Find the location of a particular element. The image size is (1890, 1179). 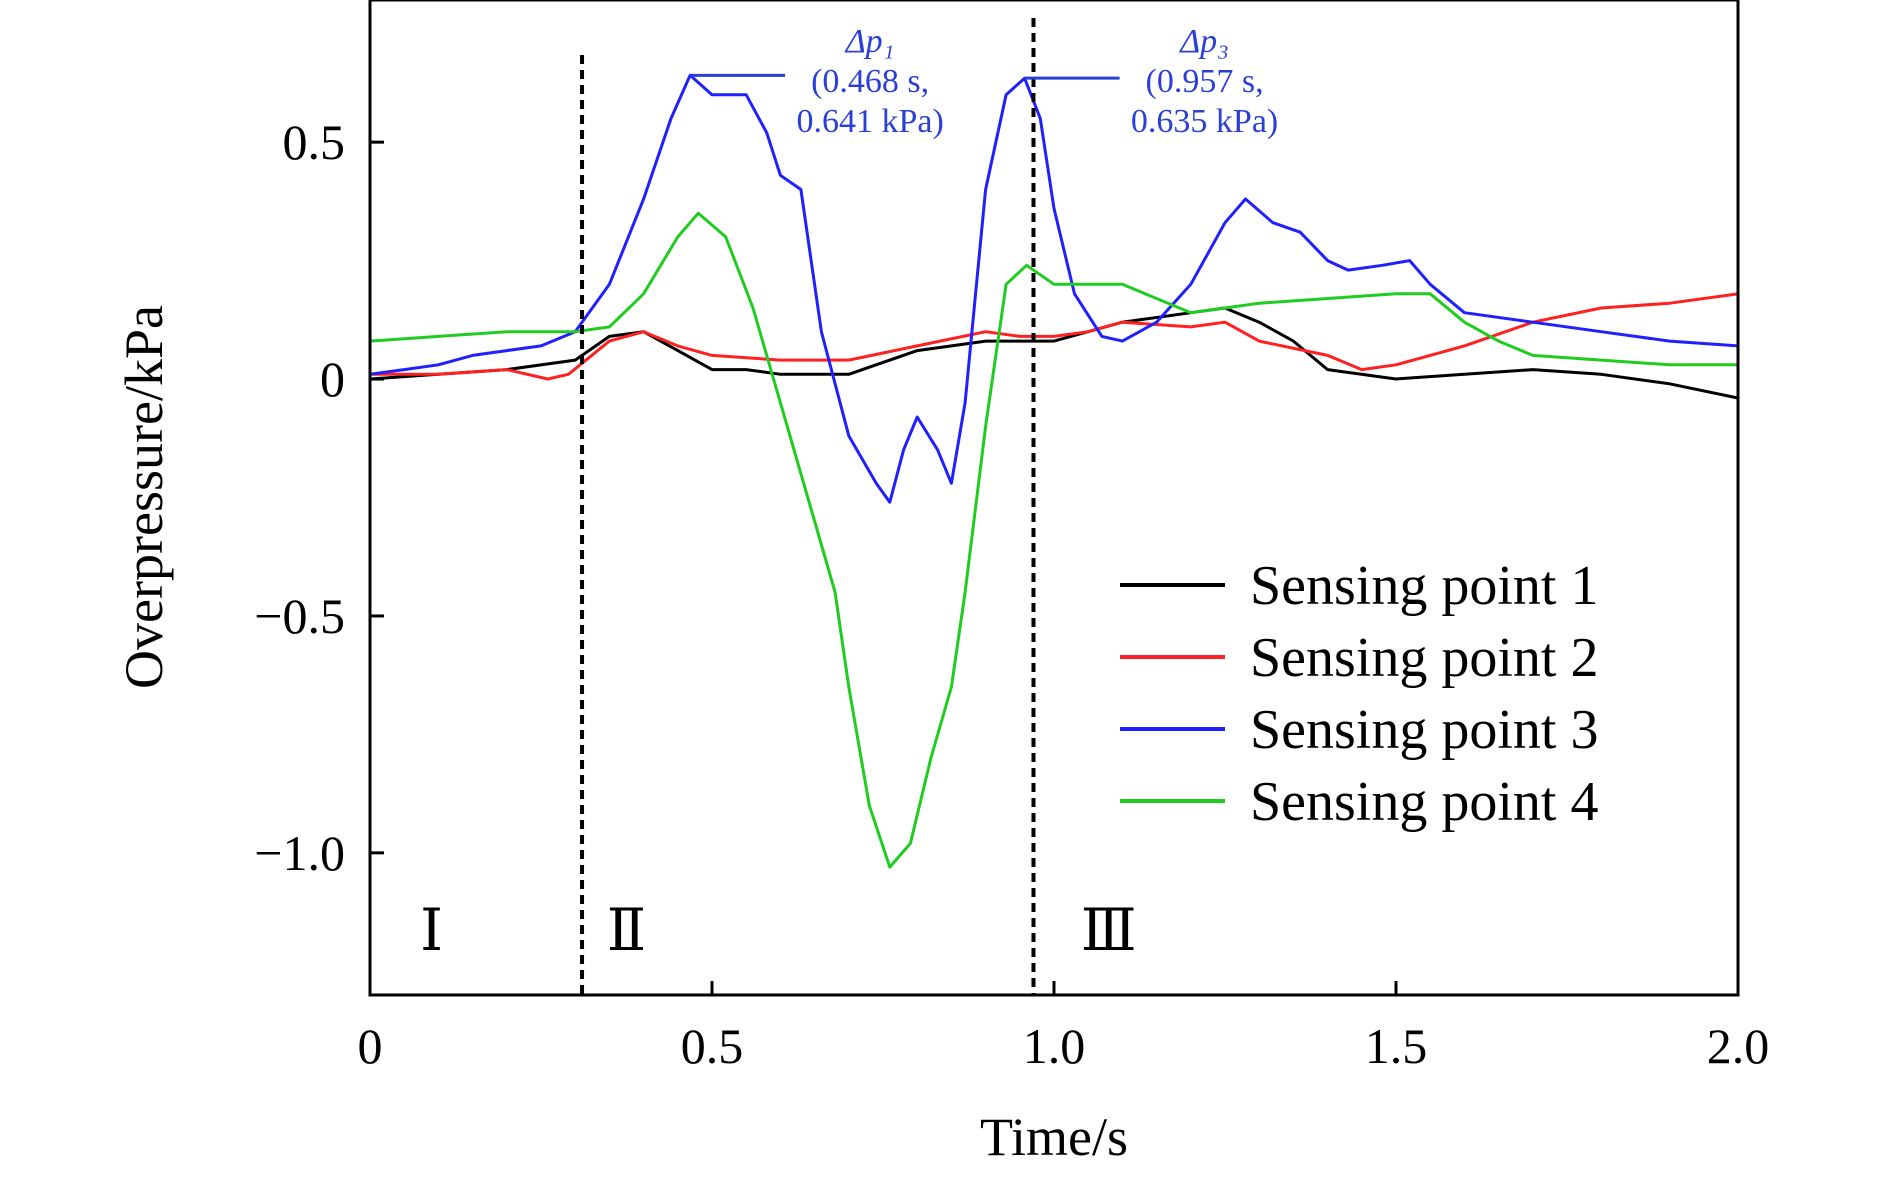

region-label: Ⅲ is located at coordinates (1109, 930).